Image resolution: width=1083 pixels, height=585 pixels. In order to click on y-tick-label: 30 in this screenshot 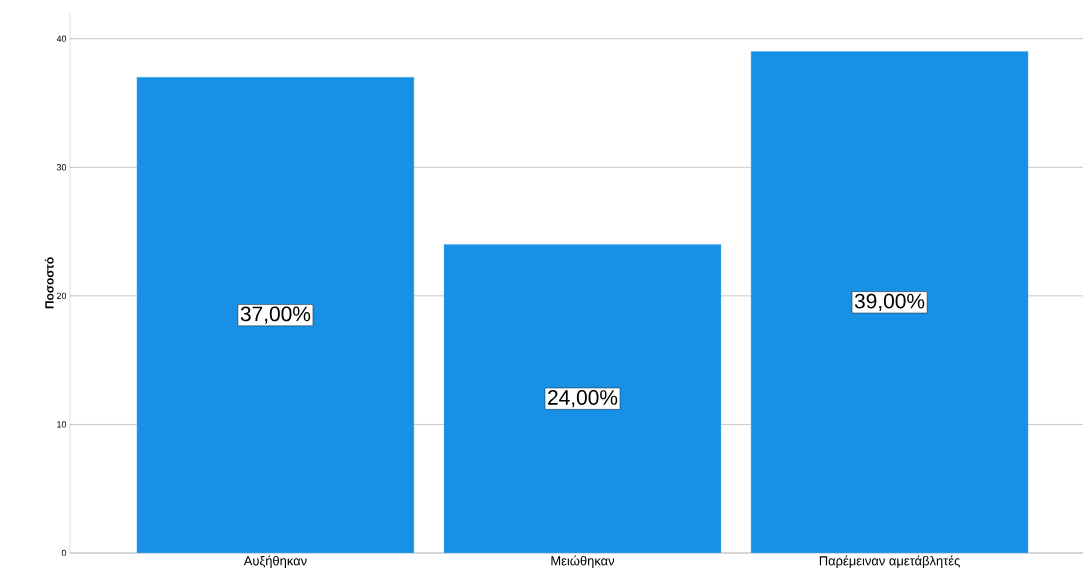, I will do `click(61, 167)`.